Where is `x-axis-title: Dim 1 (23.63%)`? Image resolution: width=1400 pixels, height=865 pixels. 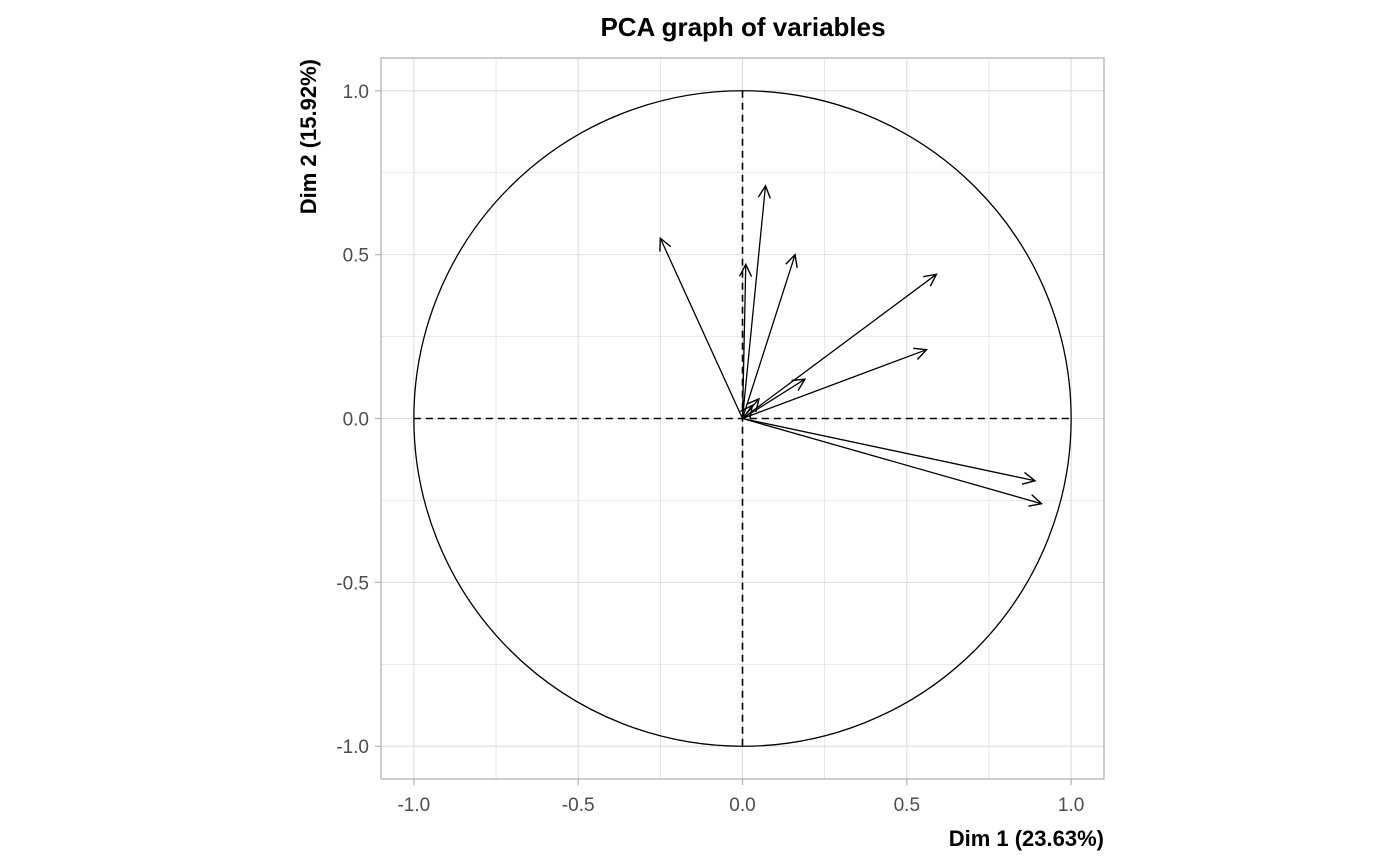
x-axis-title: Dim 1 (23.63%) is located at coordinates (1026, 838).